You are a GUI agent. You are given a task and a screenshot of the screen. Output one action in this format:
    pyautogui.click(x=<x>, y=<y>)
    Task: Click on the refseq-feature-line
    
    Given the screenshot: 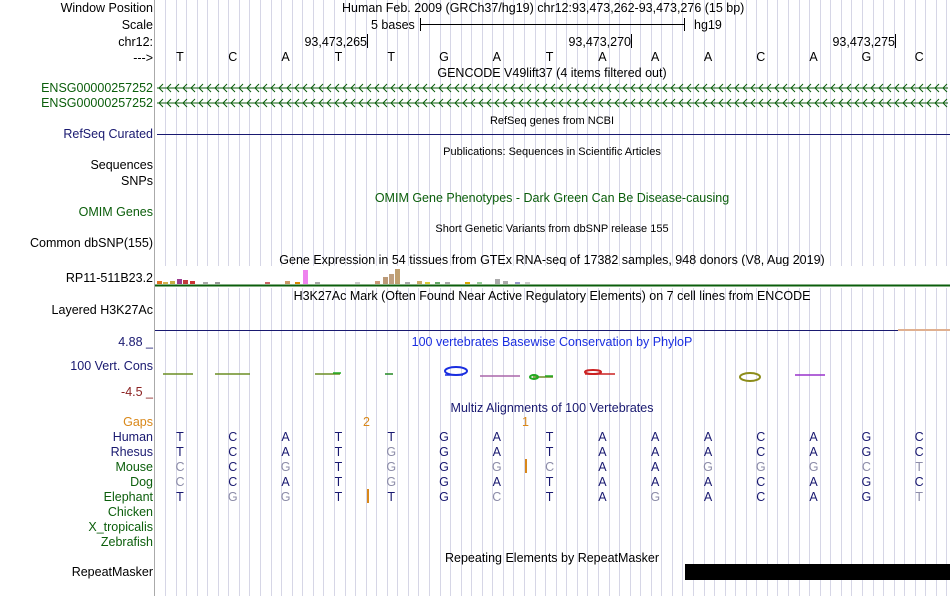 What is the action you would take?
    pyautogui.click(x=553, y=134)
    